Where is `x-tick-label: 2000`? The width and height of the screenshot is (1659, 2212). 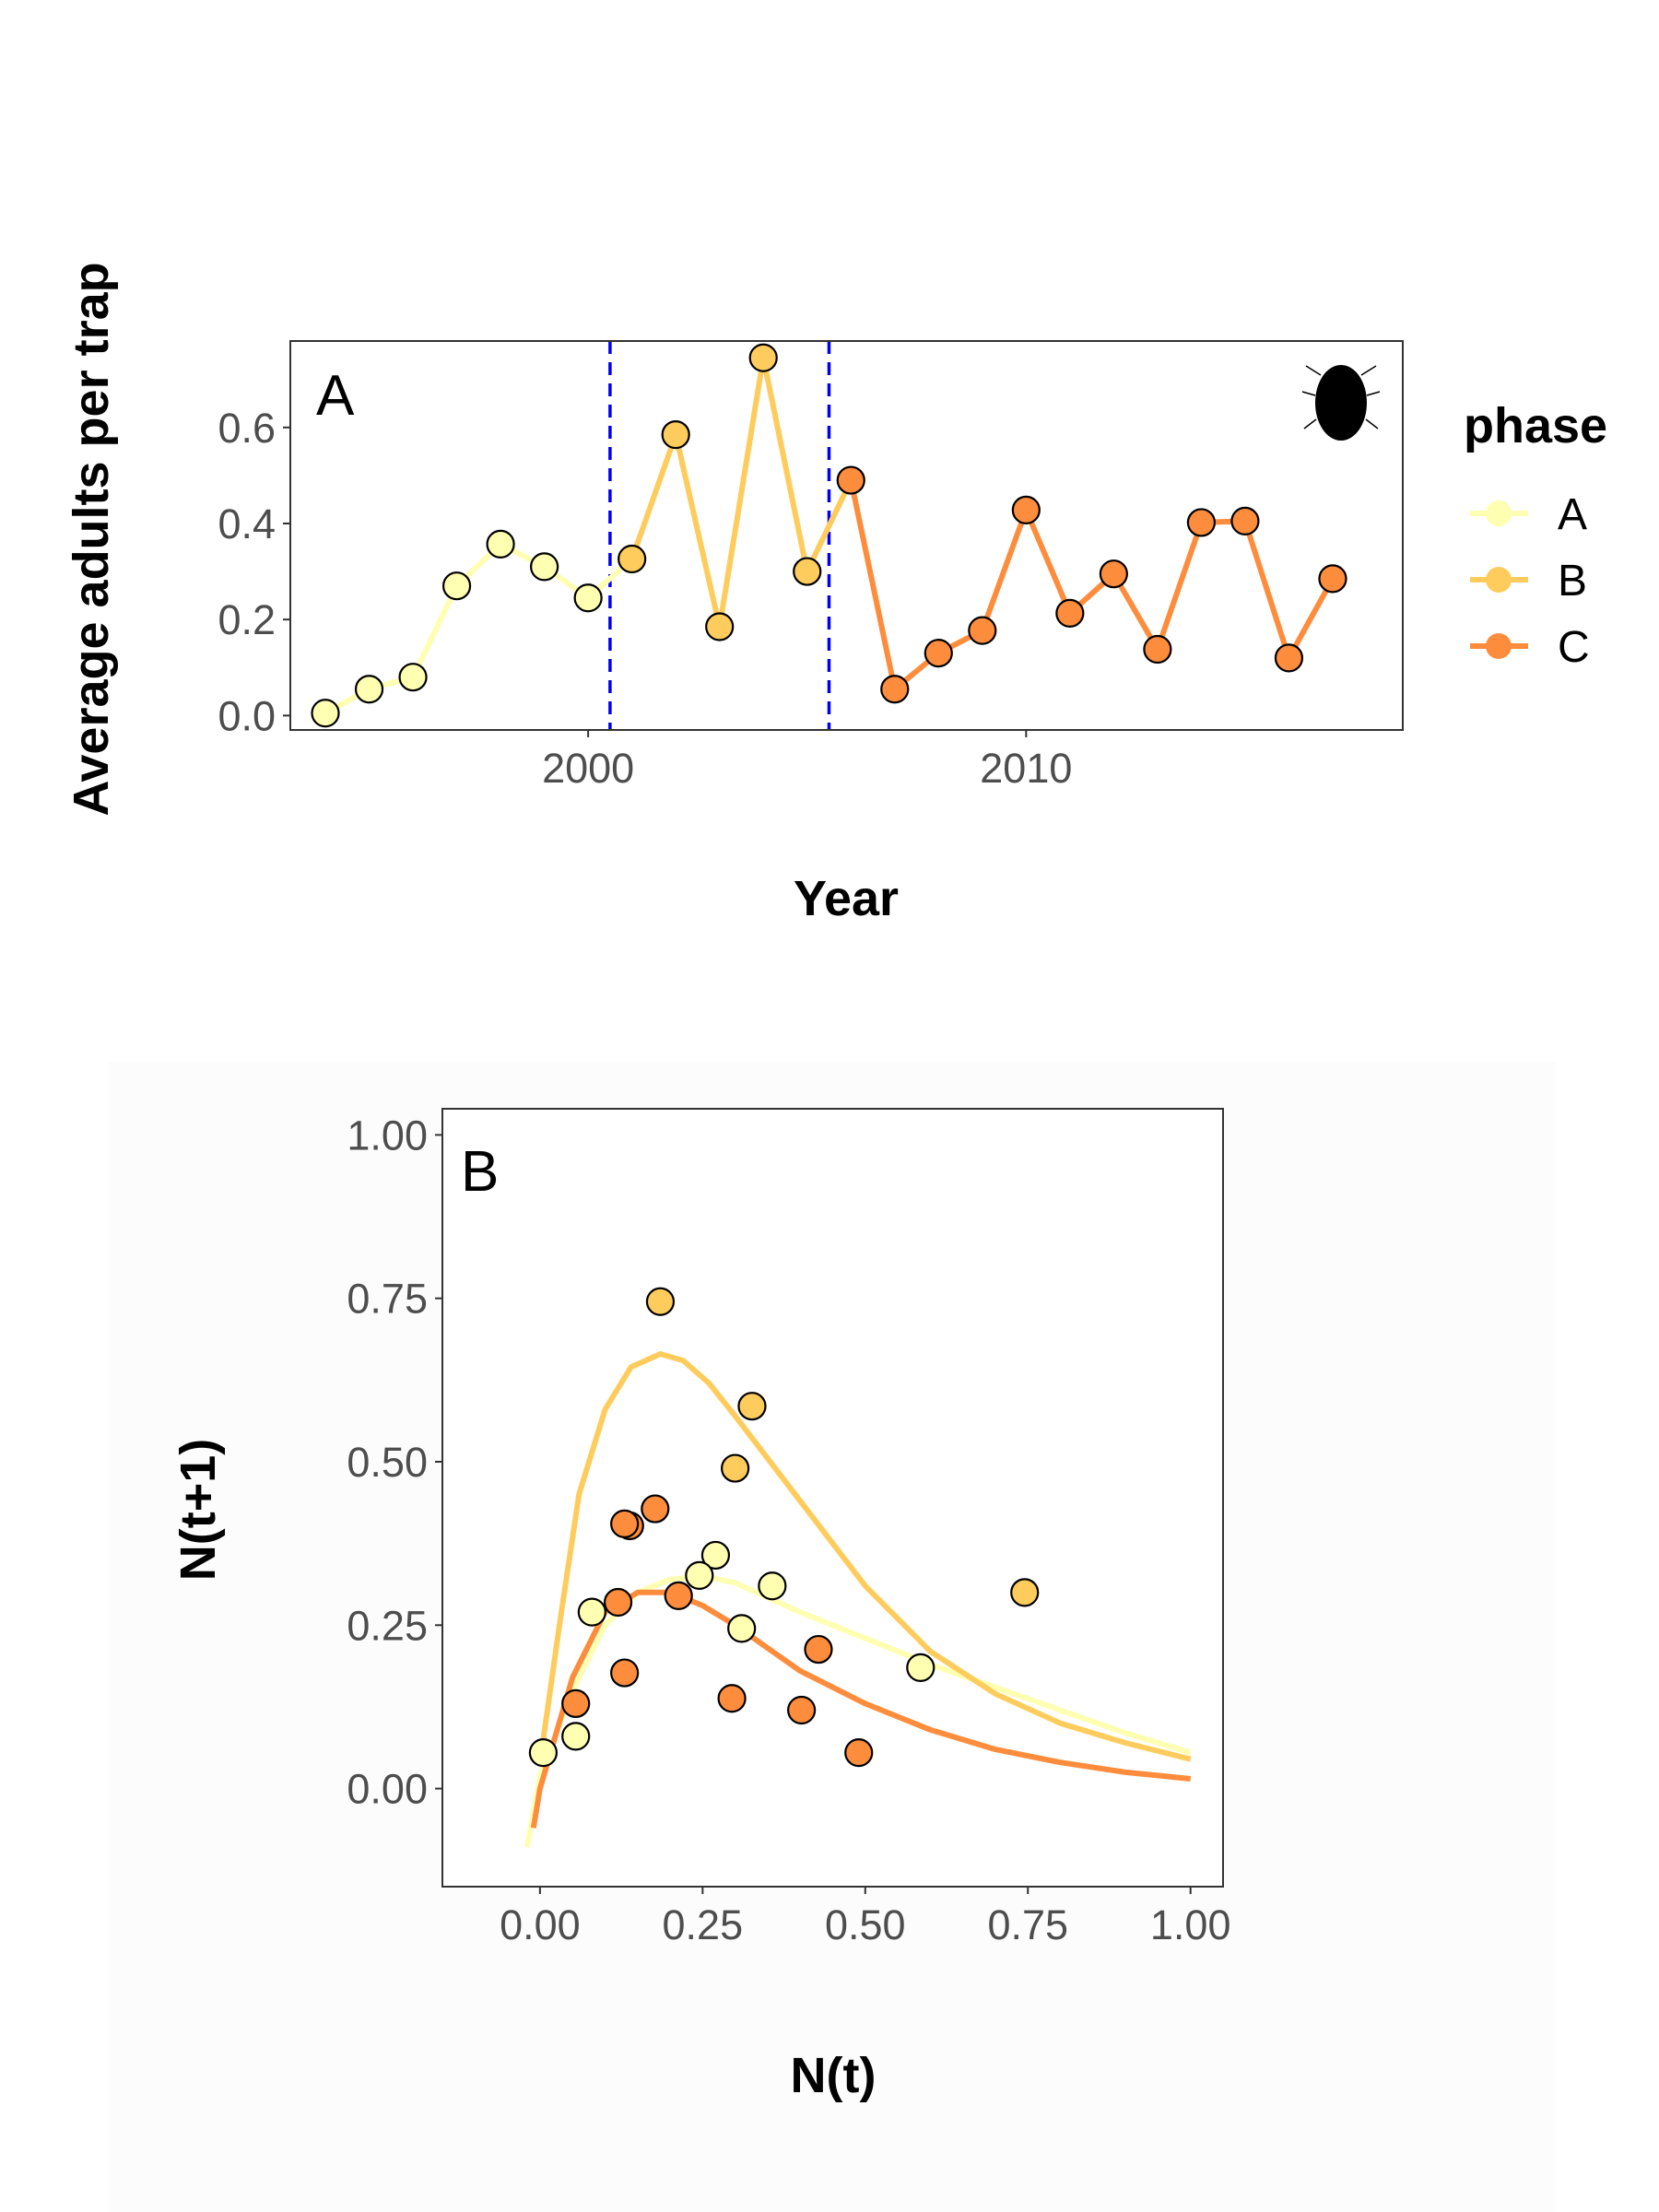 x-tick-label: 2000 is located at coordinates (588, 768).